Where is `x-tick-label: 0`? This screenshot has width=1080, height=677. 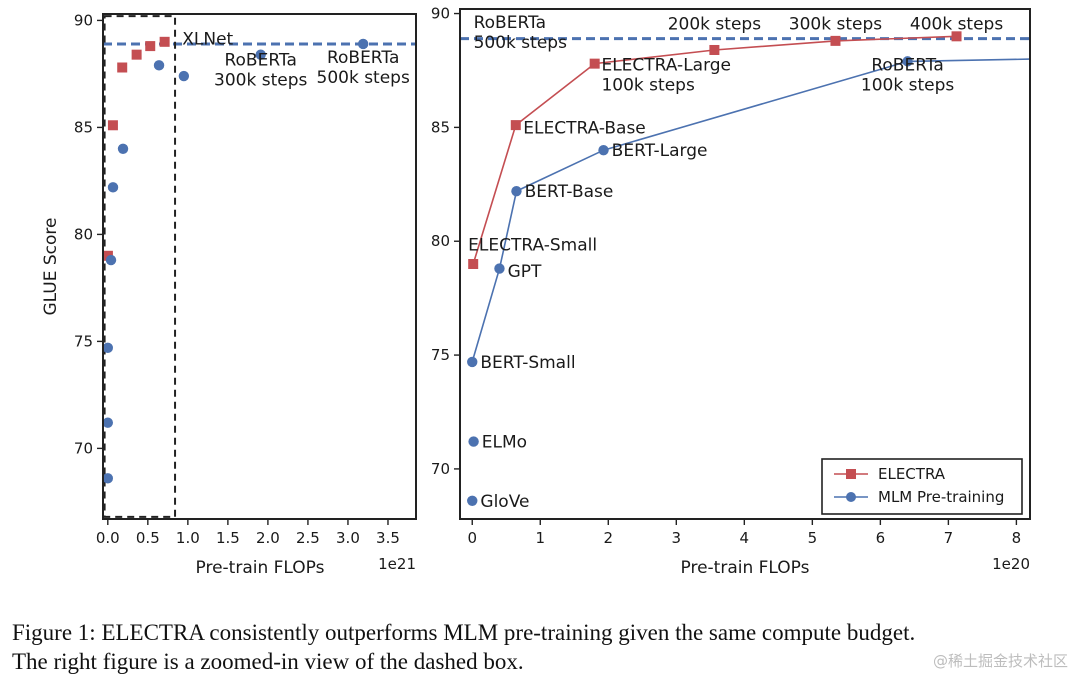 x-tick-label: 0 is located at coordinates (472, 538).